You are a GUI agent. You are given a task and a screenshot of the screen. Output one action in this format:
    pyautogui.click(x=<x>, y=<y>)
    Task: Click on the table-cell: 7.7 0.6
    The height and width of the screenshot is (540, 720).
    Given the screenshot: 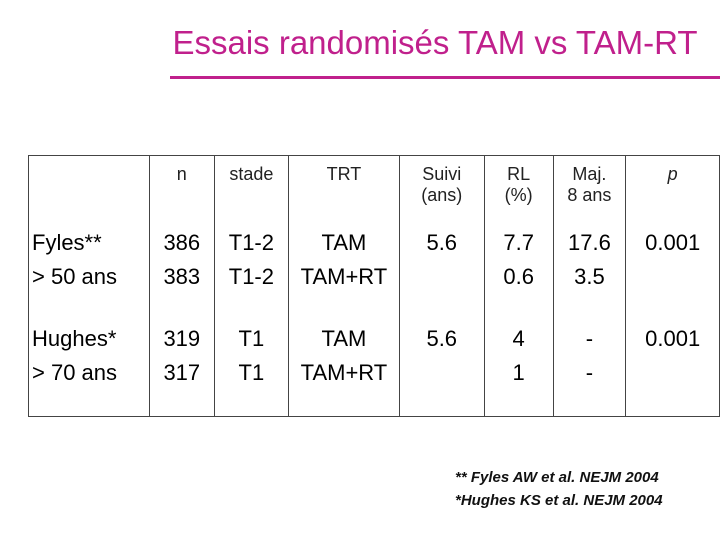 What is the action you would take?
    pyautogui.click(x=518, y=272)
    